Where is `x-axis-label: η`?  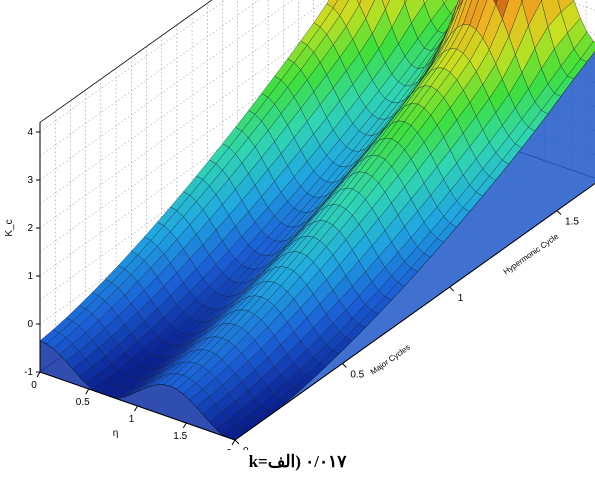
x-axis-label: η is located at coordinates (116, 433).